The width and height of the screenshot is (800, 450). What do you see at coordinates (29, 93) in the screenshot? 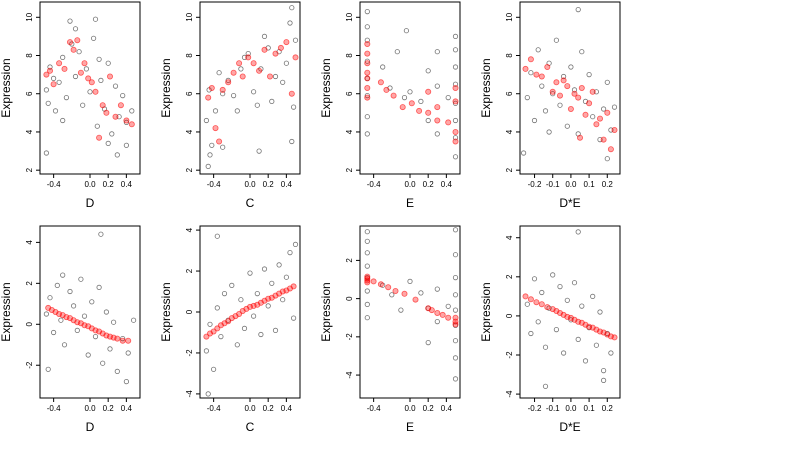
I see `y-tick-label: 6` at bounding box center [29, 93].